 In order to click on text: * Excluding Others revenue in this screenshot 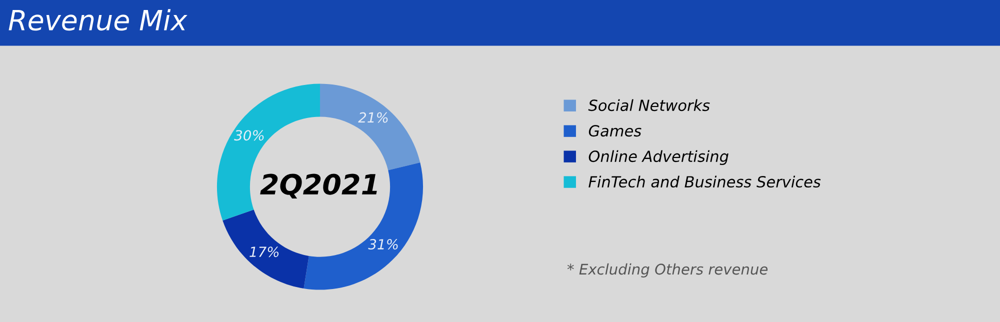, I will do `click(667, 270)`.